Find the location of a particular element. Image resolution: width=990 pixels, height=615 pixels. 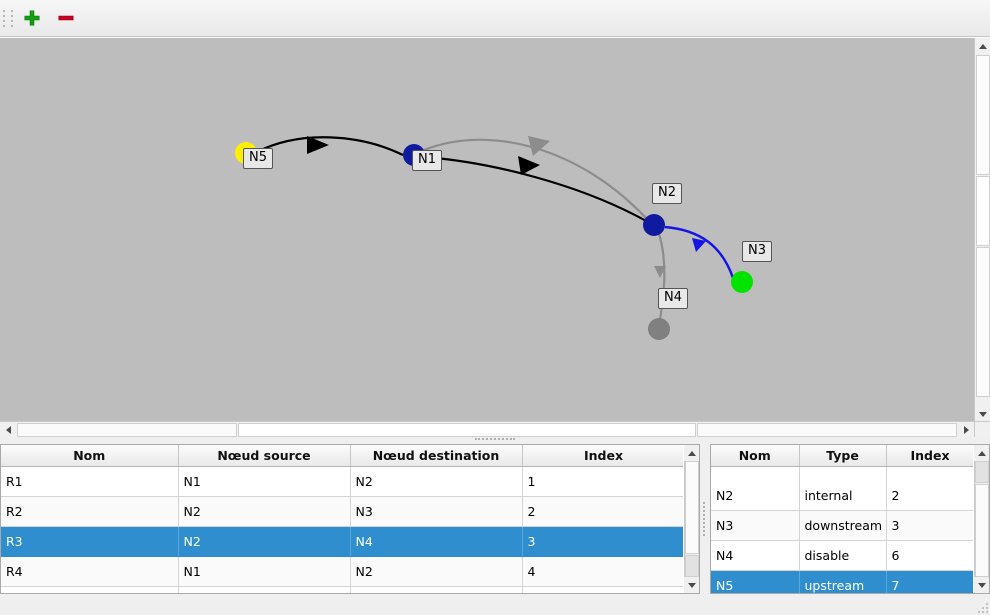

graph-node-label-n1: N1 is located at coordinates (427, 160).